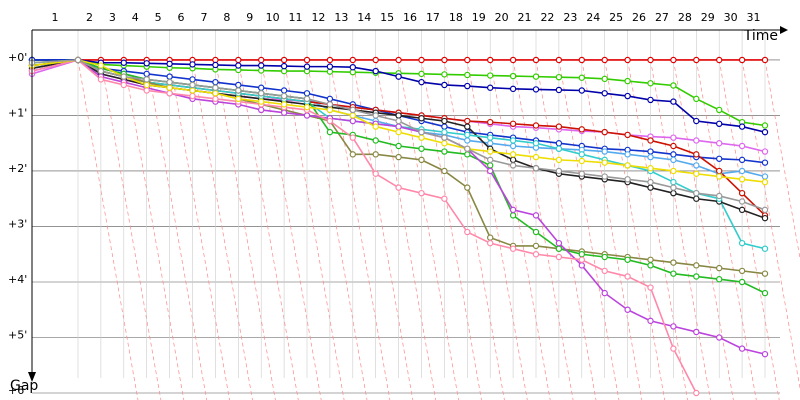  I want to click on x-axis-label: Time, so click(760, 36).